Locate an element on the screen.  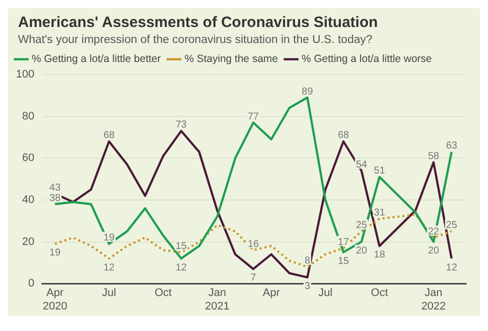
x-tick-label: Jan 2022 is located at coordinates (433, 299).